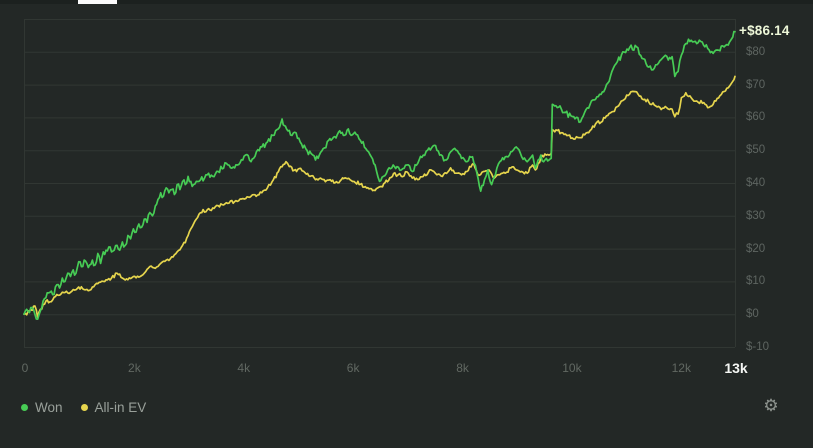  Describe the element at coordinates (572, 368) in the screenshot. I see `x-tick-label: 10k` at that location.